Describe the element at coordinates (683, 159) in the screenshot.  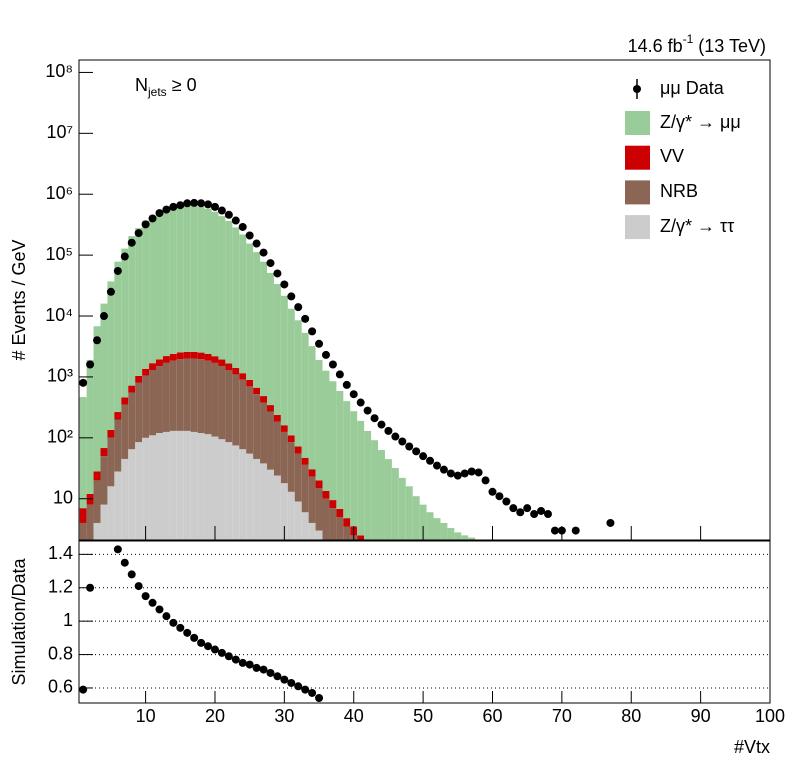
I see `legend: μμ Data Z/γ* → μμ VV NRB Z/γ* → ττ` at that location.